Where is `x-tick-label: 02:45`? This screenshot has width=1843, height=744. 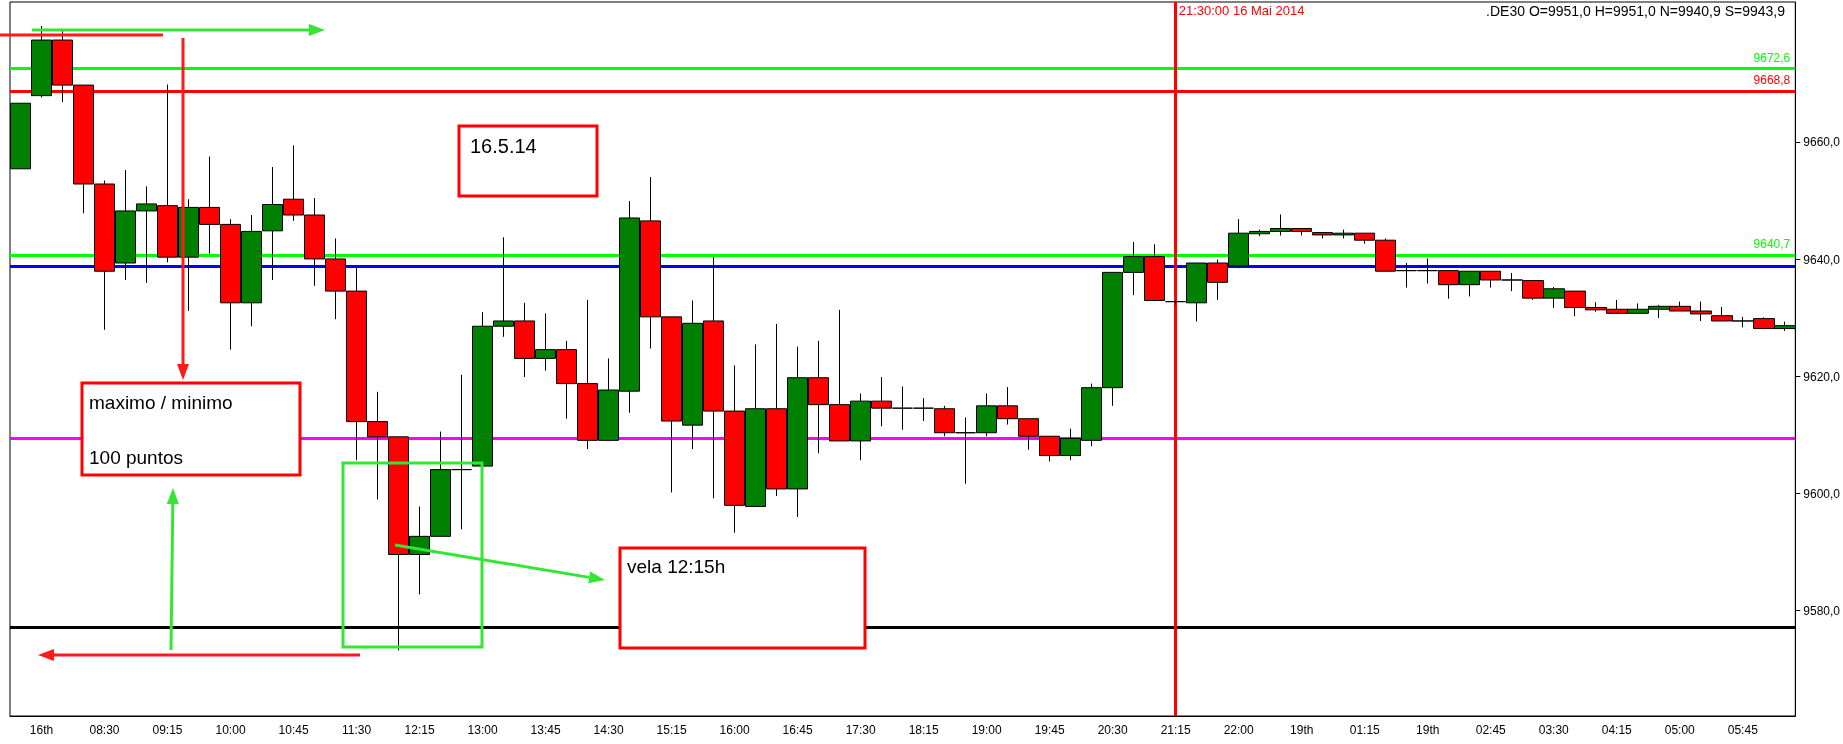 x-tick-label: 02:45 is located at coordinates (1491, 730).